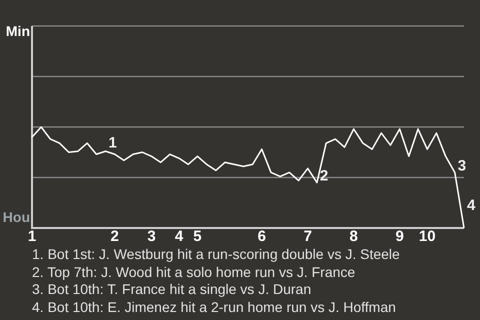 The width and height of the screenshot is (480, 320). What do you see at coordinates (32, 237) in the screenshot?
I see `x-tick-label: 1` at bounding box center [32, 237].